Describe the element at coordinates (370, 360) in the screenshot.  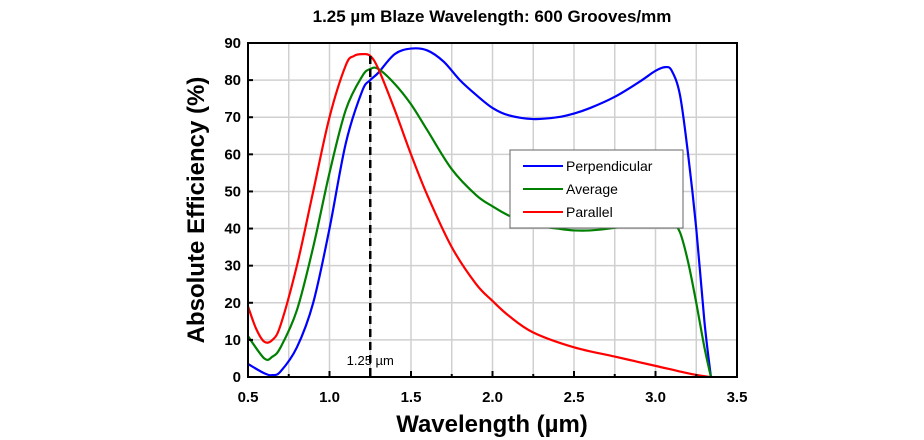
I see `blaze-marker-label: 1.25 µm` at that location.